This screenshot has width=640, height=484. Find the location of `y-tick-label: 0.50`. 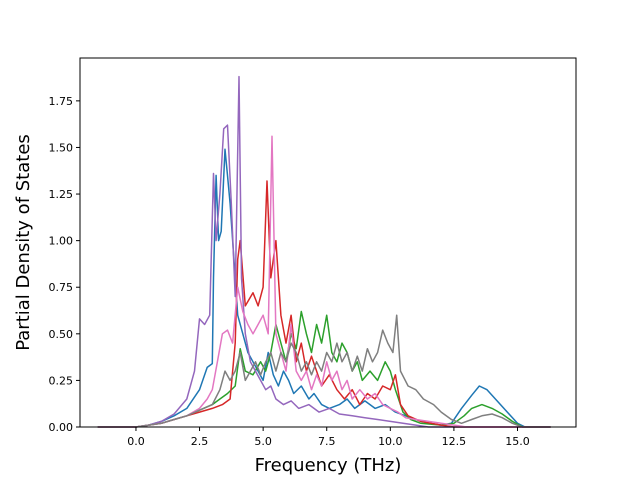

y-tick-label: 0.50 is located at coordinates (61, 334).